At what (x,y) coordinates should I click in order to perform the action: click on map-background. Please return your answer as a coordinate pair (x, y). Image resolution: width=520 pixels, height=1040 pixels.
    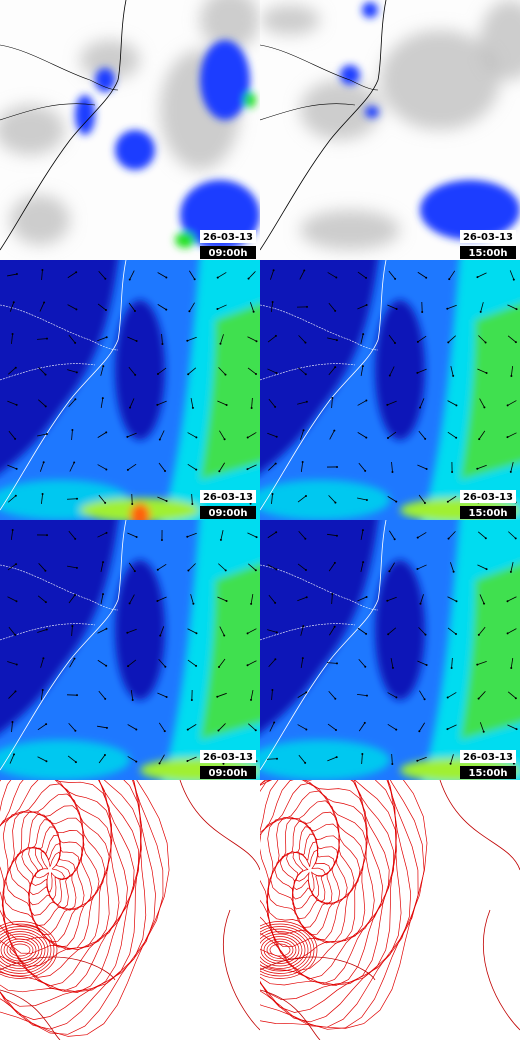
    Looking at the image, I should click on (130, 910).